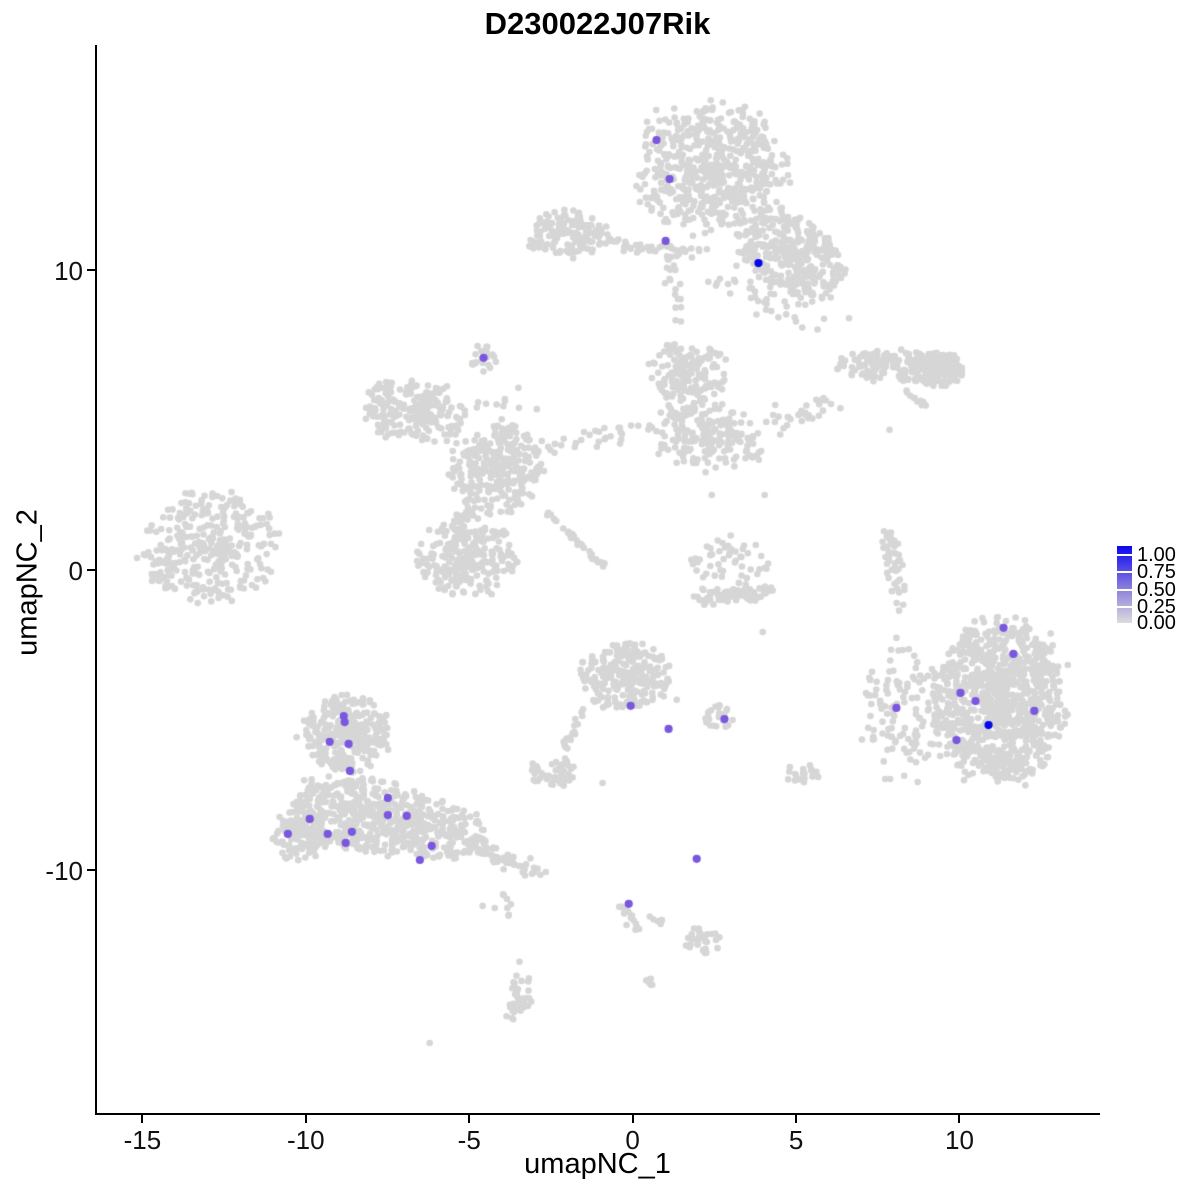 This screenshot has width=1200, height=1200. Describe the element at coordinates (68, 270) in the screenshot. I see `y-tick-label: 10` at that location.